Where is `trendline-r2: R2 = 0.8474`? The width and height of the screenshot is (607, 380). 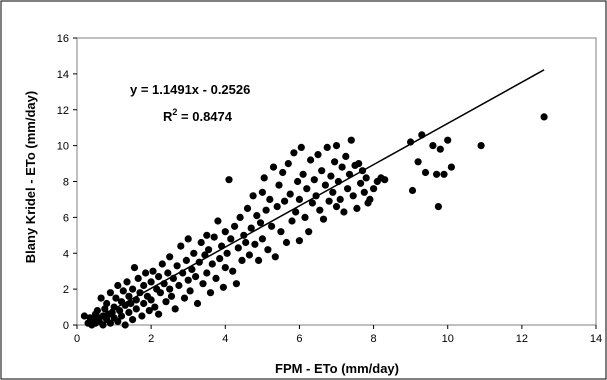
trendline-r2: R2 = 0.8474 is located at coordinates (198, 115).